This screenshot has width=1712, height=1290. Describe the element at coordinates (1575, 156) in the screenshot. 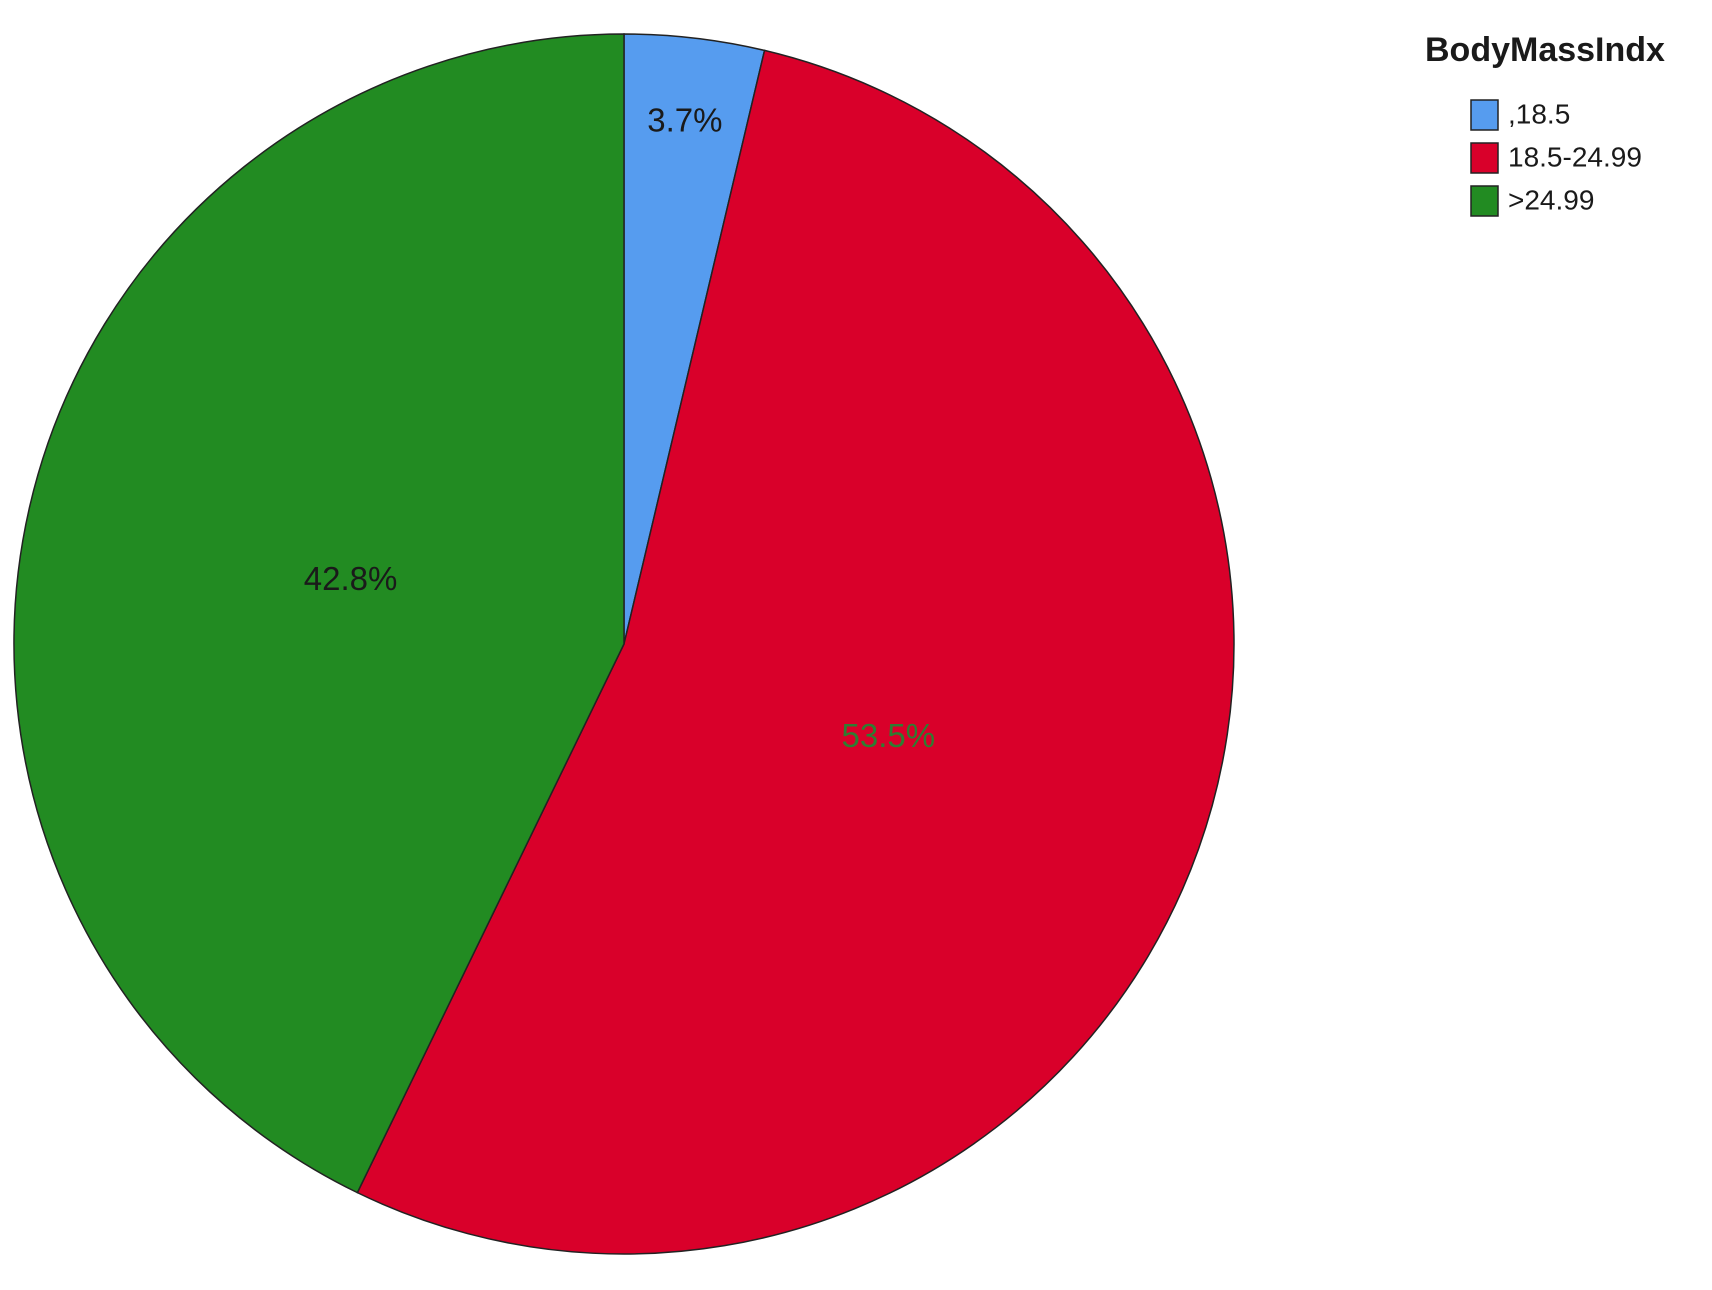

I see `legend-label: 18.5-24.99` at that location.